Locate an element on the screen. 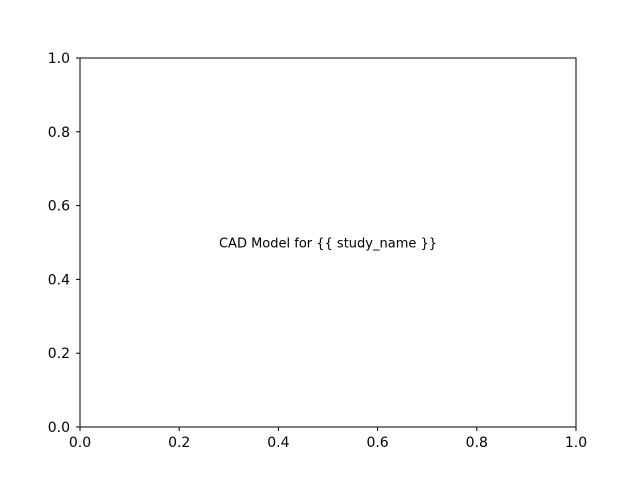 Image resolution: width=640 pixels, height=485 pixels. chart-annotations: CAD Model for {{ study_name }} is located at coordinates (328, 244).